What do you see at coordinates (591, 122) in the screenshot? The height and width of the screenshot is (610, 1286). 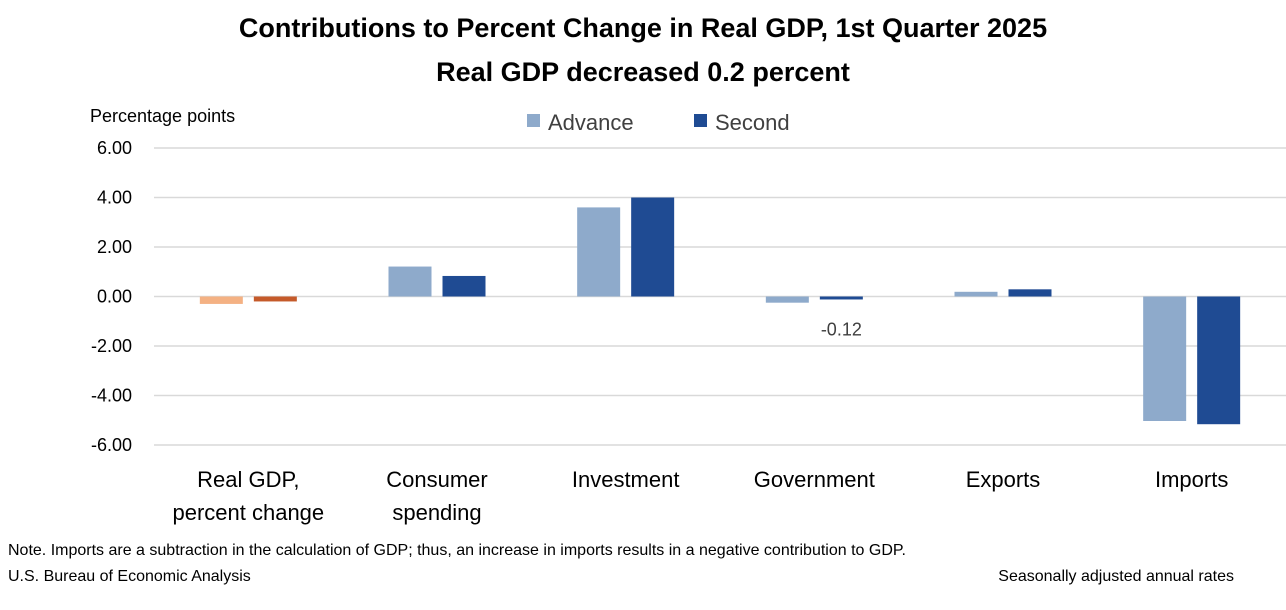 I see `legend-label: Advance` at bounding box center [591, 122].